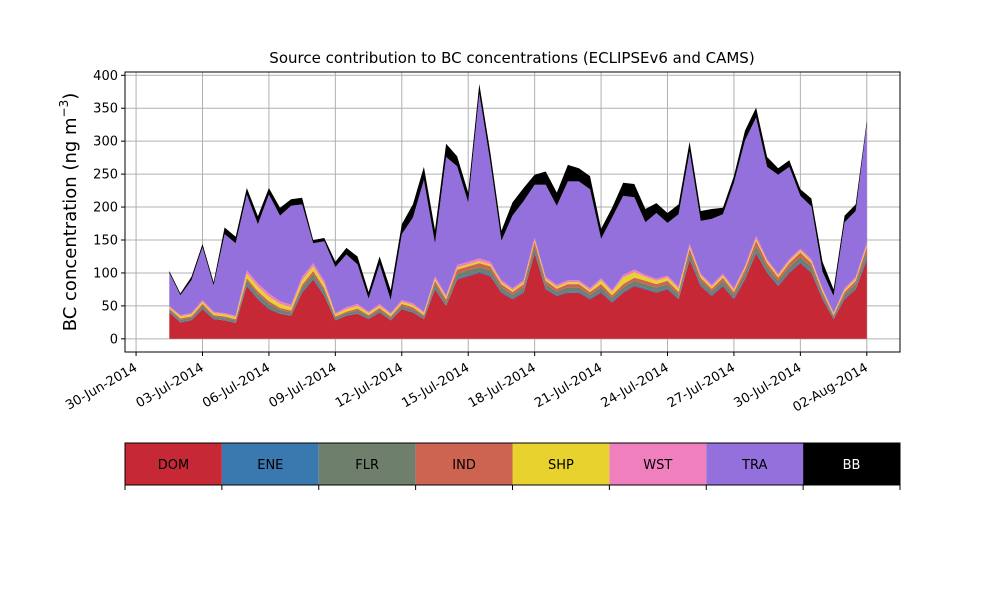  What do you see at coordinates (105, 76) in the screenshot?
I see `y-tick-label: 400` at bounding box center [105, 76].